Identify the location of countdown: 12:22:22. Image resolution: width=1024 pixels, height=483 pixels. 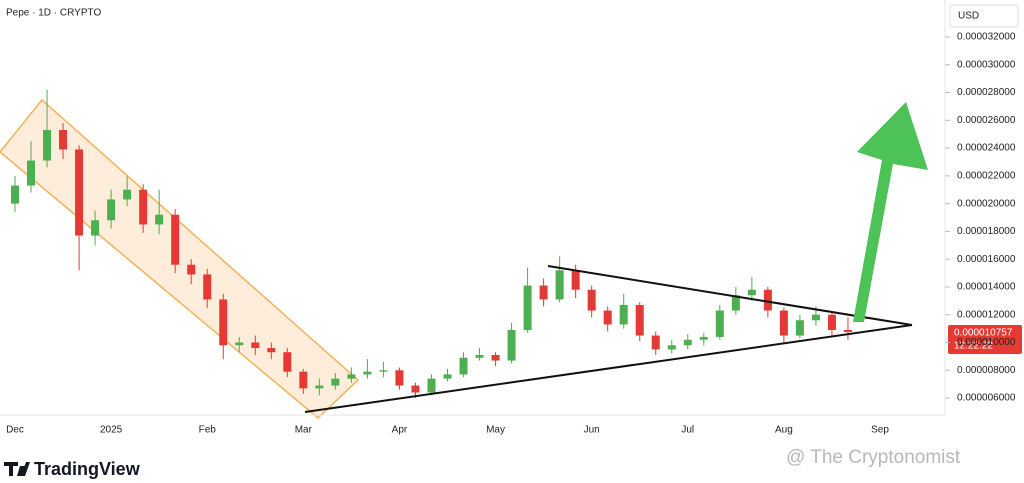
(973, 346).